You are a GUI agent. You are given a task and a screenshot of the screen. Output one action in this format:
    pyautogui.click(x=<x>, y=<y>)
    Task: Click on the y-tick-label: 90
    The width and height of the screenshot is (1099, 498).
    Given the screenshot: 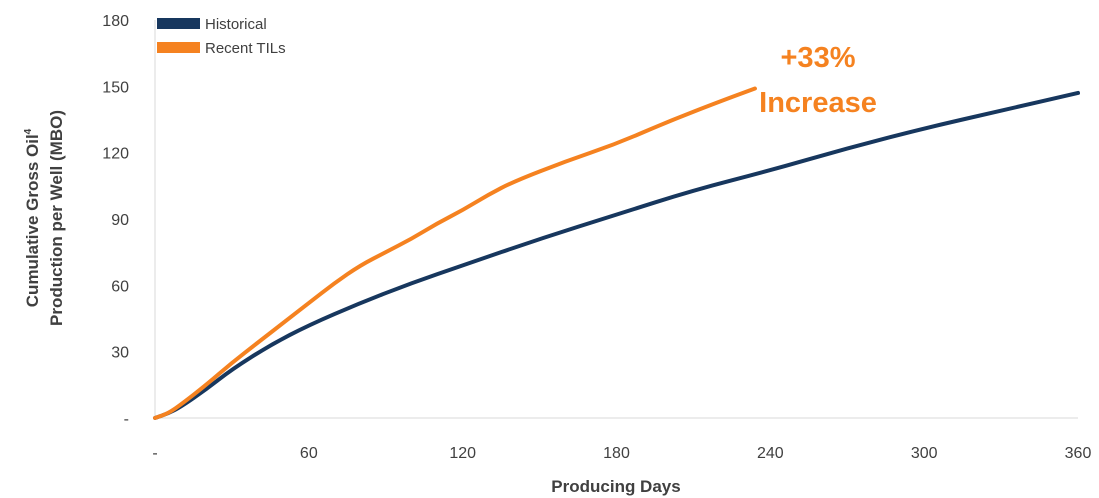 What is the action you would take?
    pyautogui.click(x=120, y=220)
    